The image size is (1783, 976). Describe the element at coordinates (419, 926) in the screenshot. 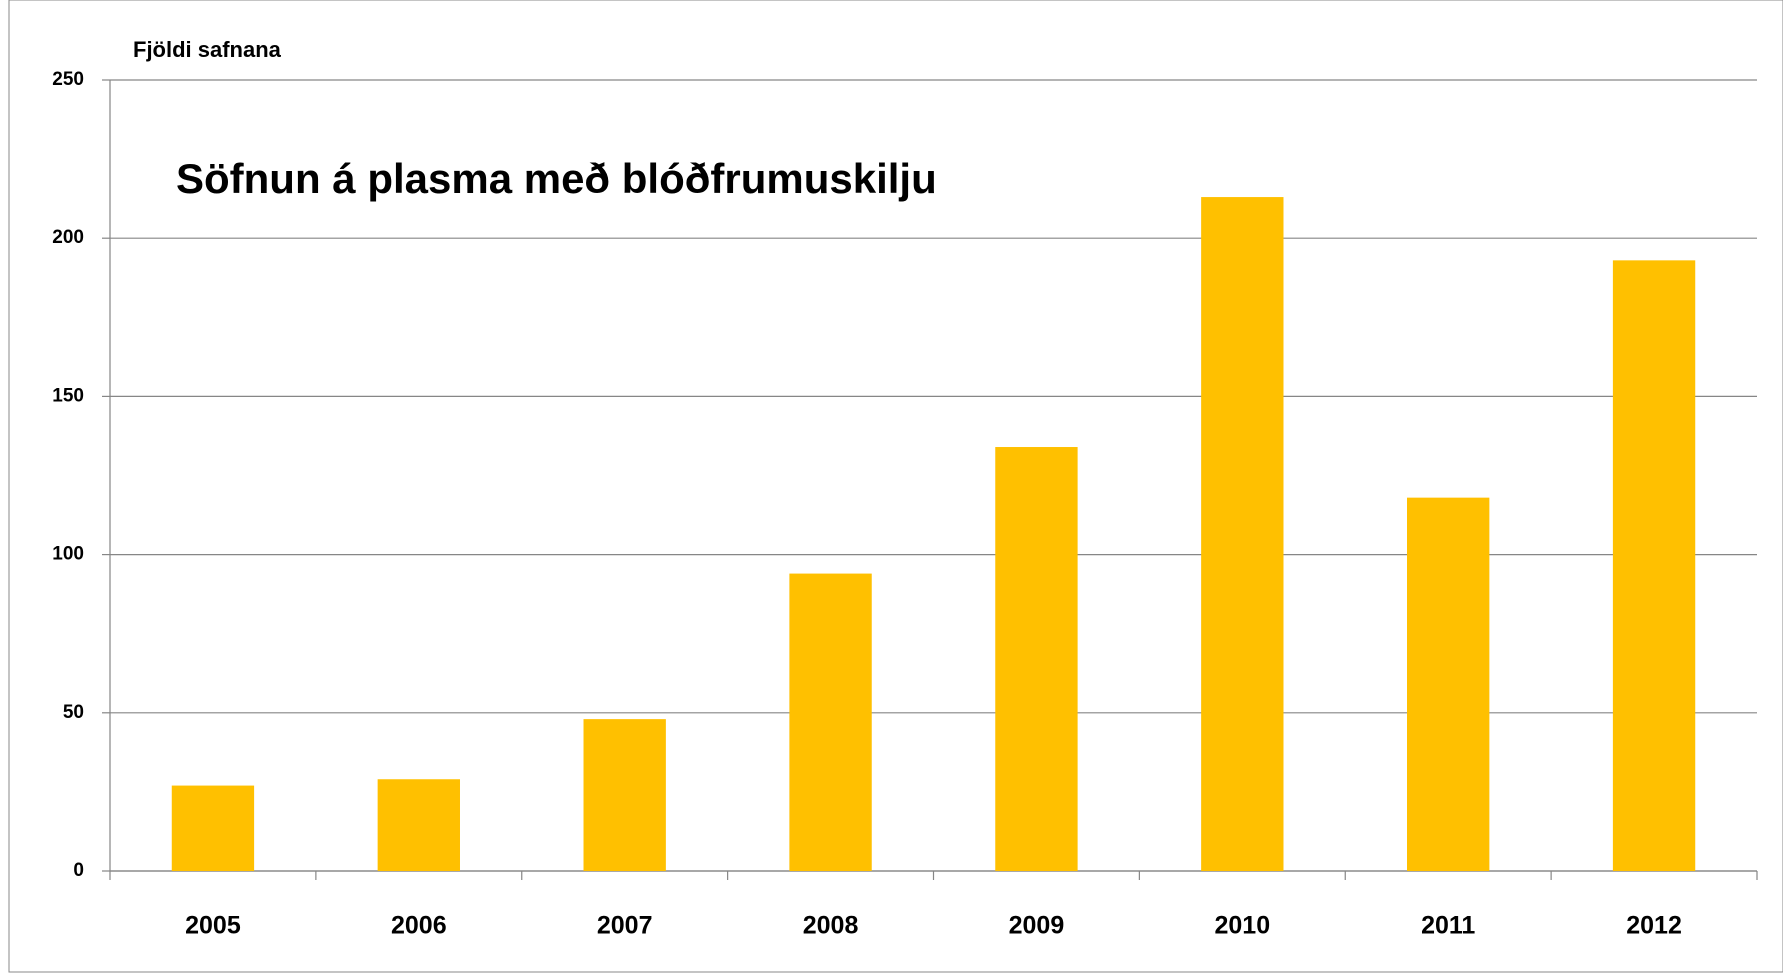

I see `x-tick-label: 2006` at that location.